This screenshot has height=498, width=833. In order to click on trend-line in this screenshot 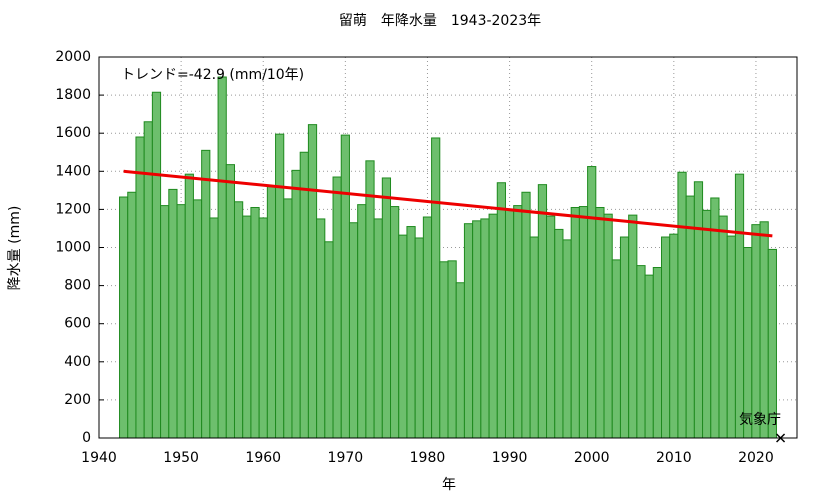, I will do `click(448, 203)`.